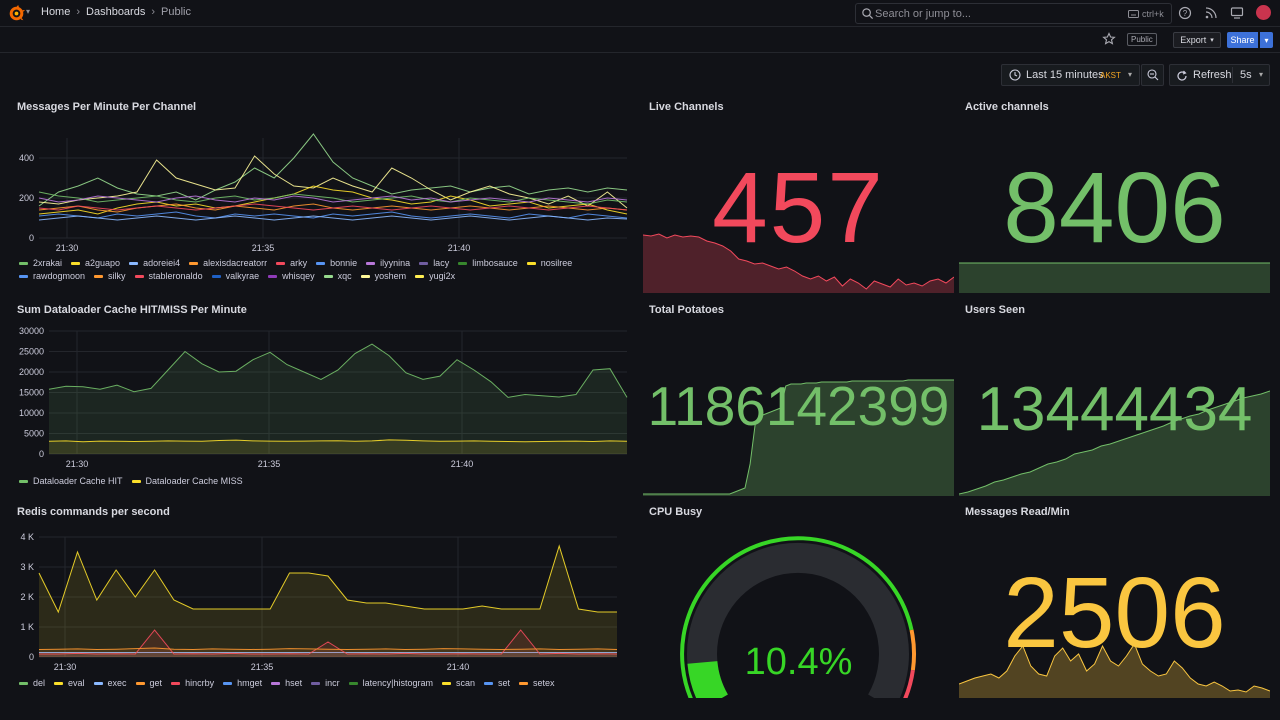 Image resolution: width=1280 pixels, height=720 pixels. I want to click on share-options-button: ▾, so click(1266, 40).